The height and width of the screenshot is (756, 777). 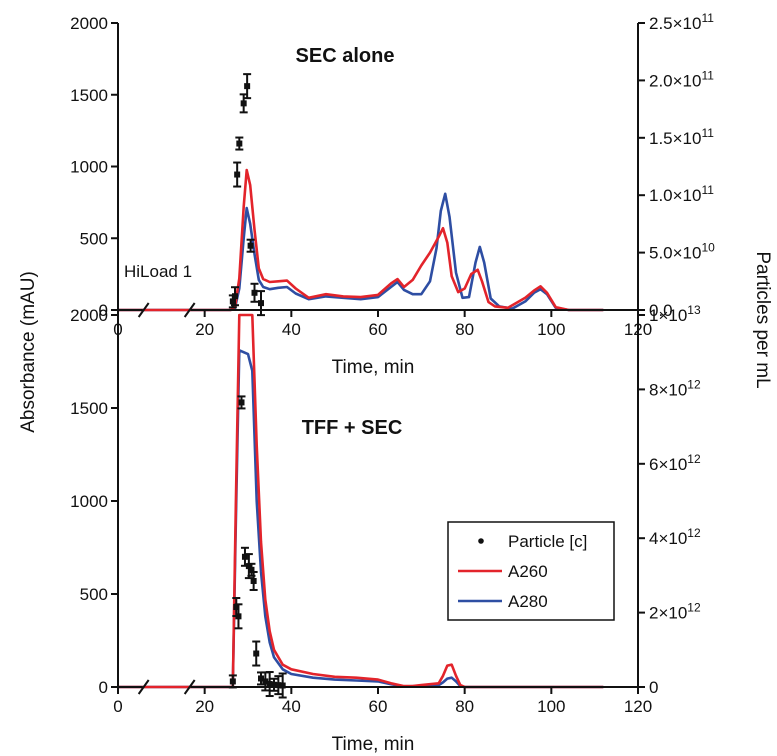 I want to click on y-tick-label-right: 1.5×10¹¹, so click(x=681, y=137).